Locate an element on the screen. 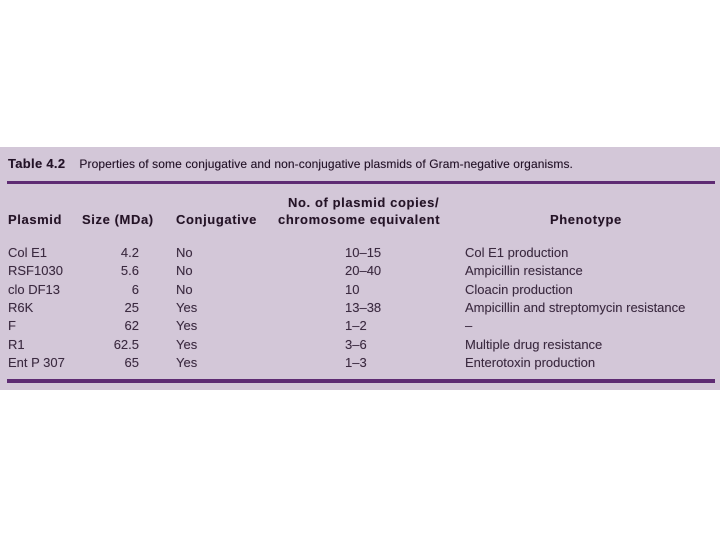 The image size is (720, 540). table-row: F 62 Yes 1–2 – is located at coordinates (360, 326).